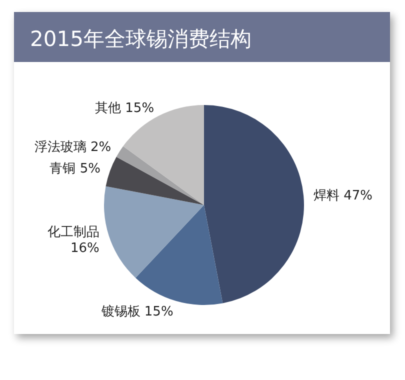  I want to click on slice-label: 化工制品, so click(73, 232).